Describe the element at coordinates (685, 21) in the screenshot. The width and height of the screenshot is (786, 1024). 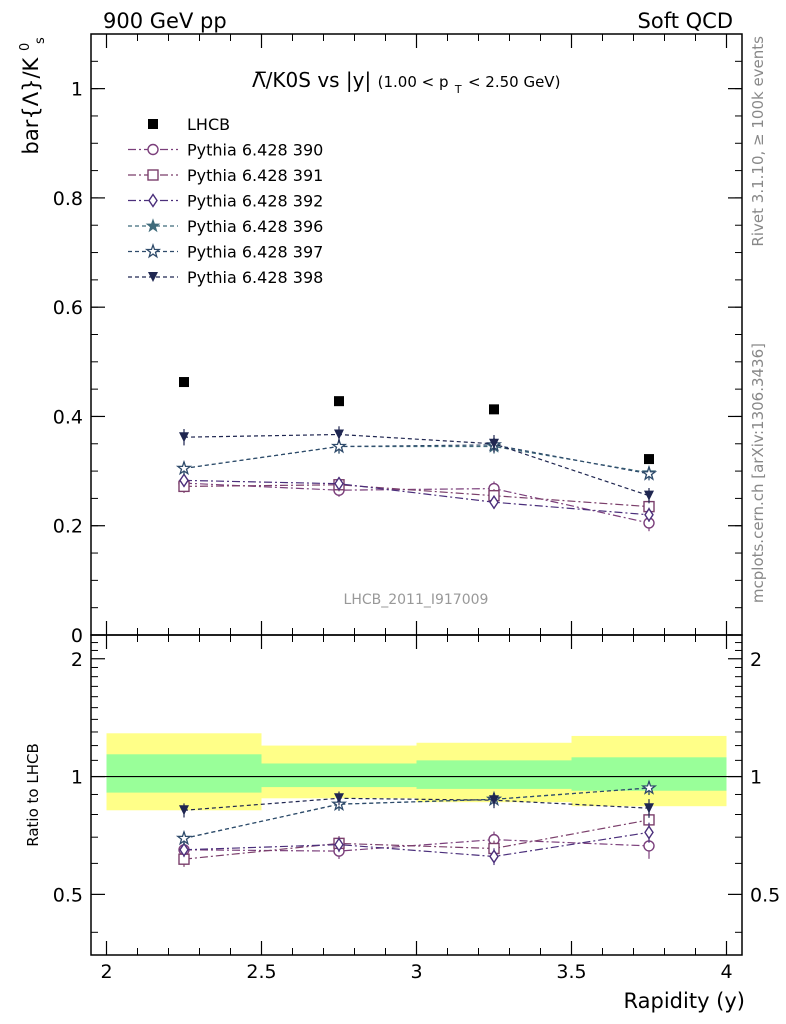
I see `header-right: Soft QCD` at that location.